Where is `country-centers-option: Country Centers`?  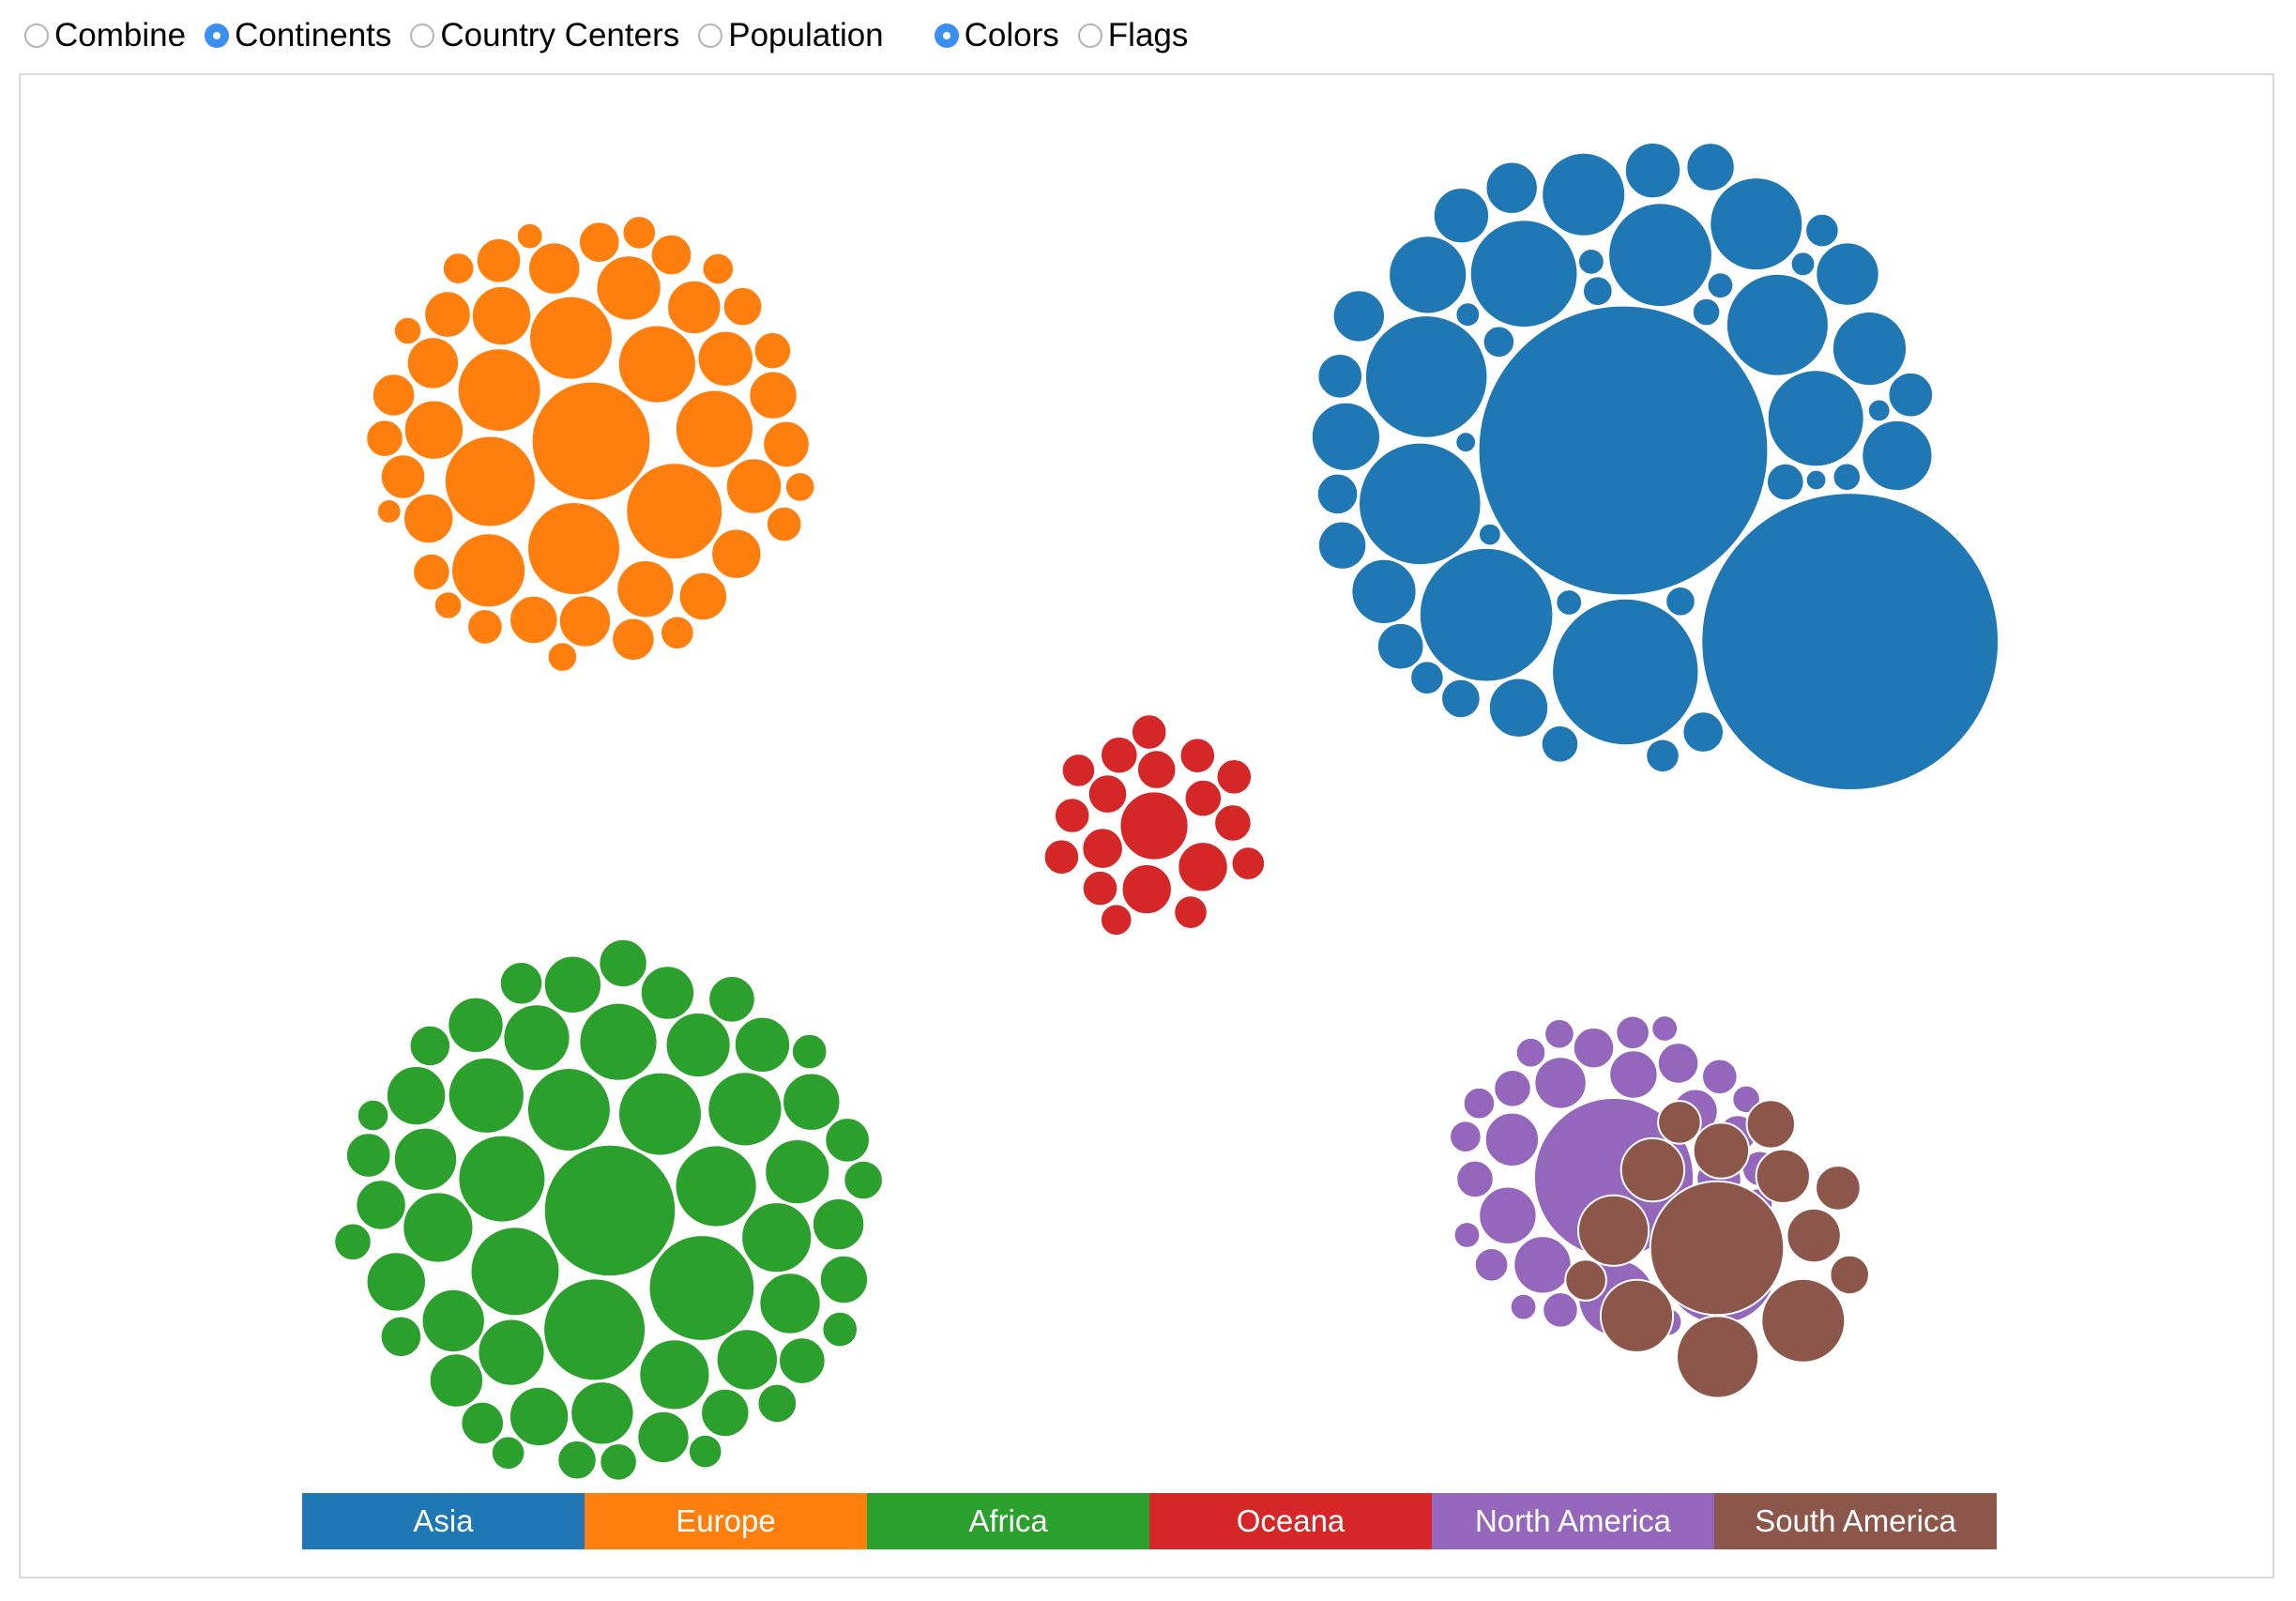
country-centers-option: Country Centers is located at coordinates (544, 35).